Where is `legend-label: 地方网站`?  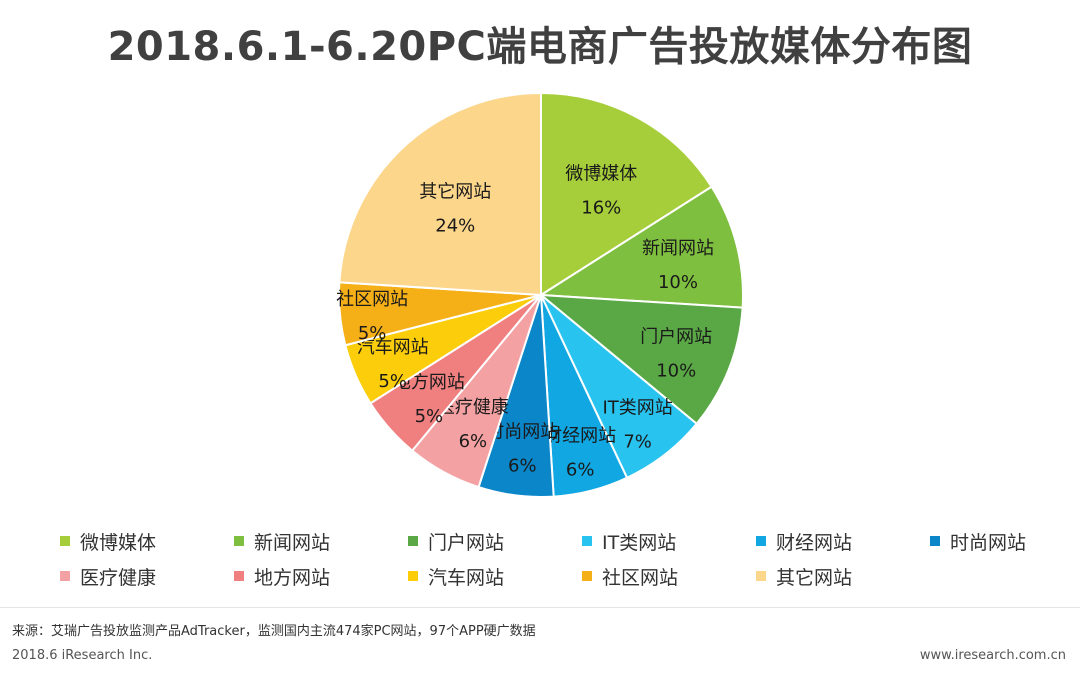
legend-label: 地方网站 is located at coordinates (292, 577).